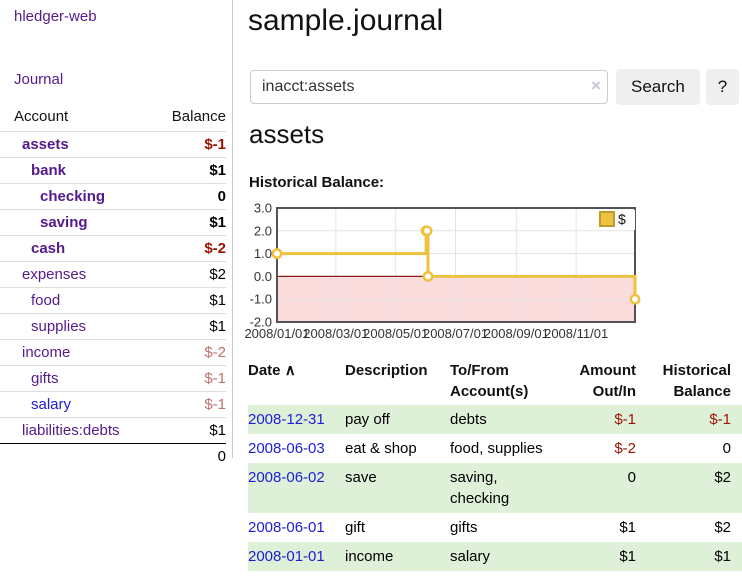 This screenshot has width=742, height=582. What do you see at coordinates (64, 222) in the screenshot?
I see `sidebar-account-link: saving` at bounding box center [64, 222].